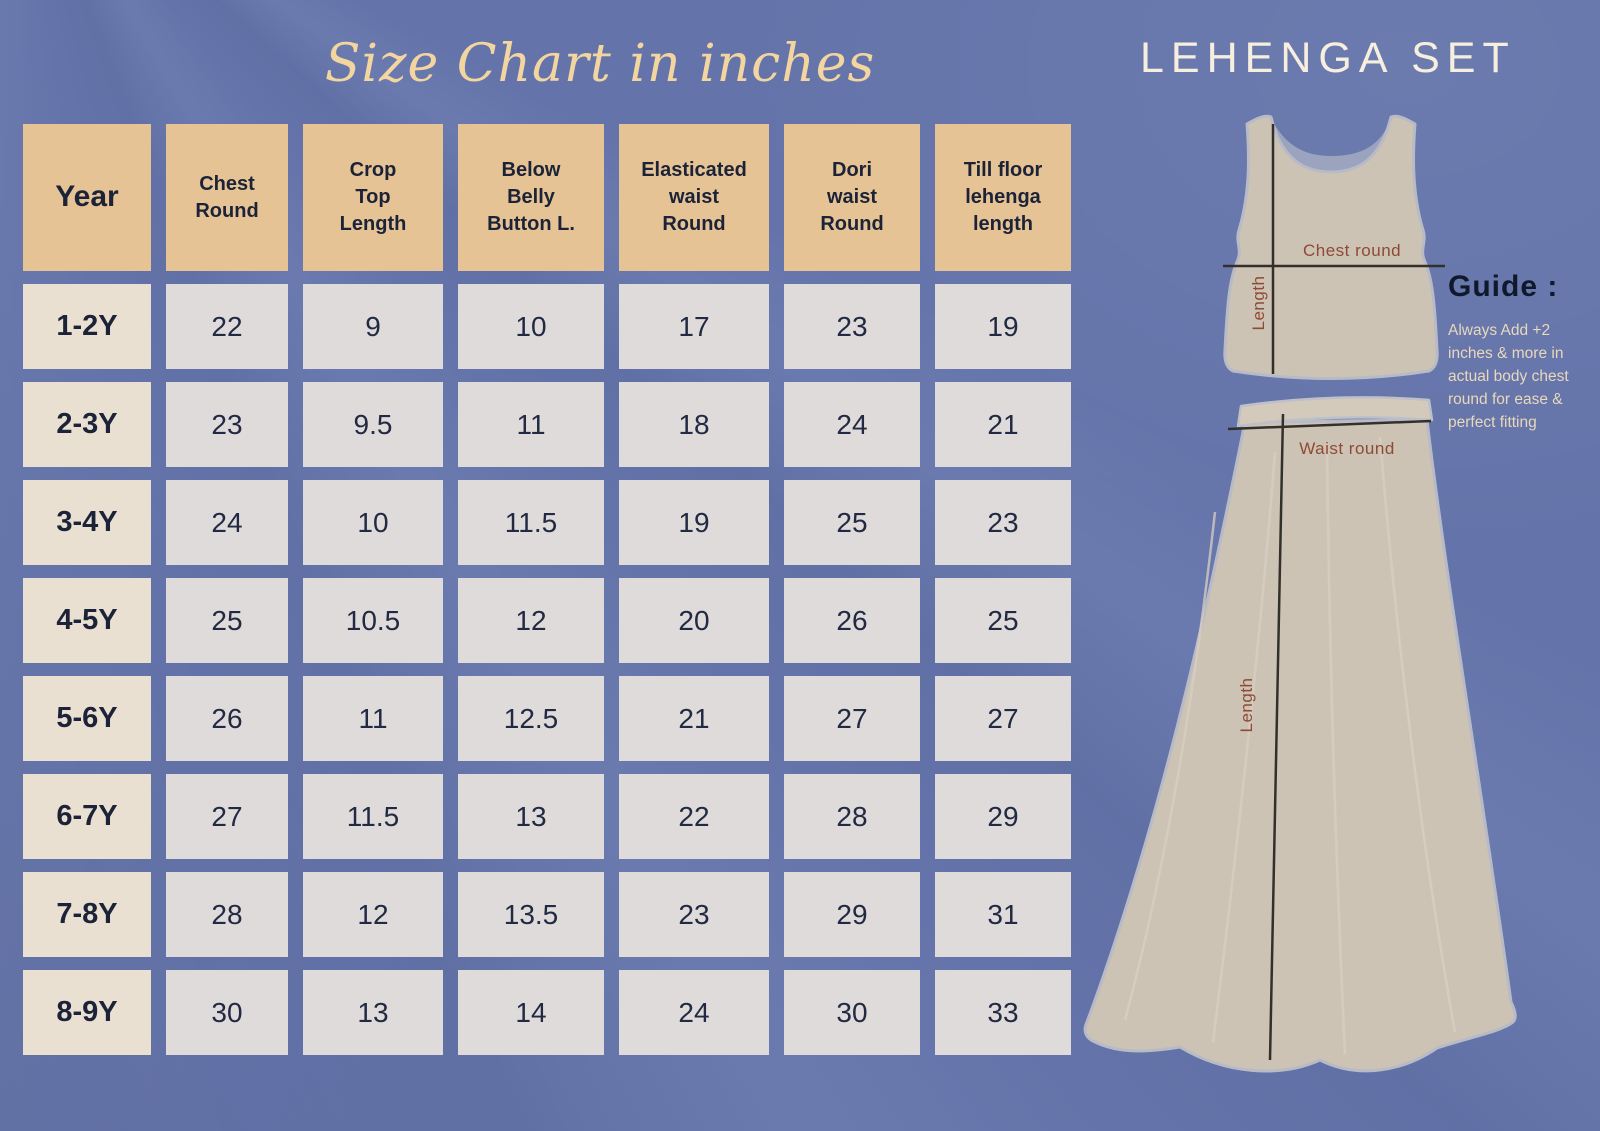  What do you see at coordinates (1335, 412) in the screenshot?
I see `skirt-waistband` at bounding box center [1335, 412].